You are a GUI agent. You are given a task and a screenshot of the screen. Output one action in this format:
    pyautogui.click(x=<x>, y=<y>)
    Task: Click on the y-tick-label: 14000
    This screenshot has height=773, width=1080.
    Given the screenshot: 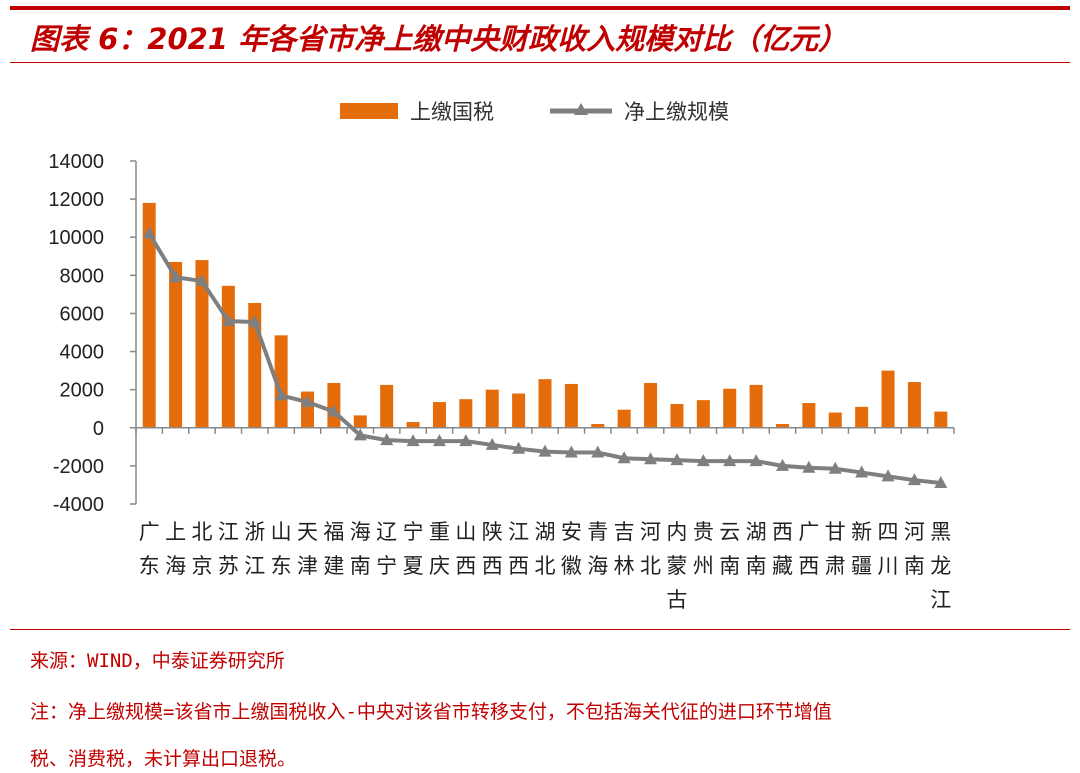 What is the action you would take?
    pyautogui.click(x=76, y=162)
    